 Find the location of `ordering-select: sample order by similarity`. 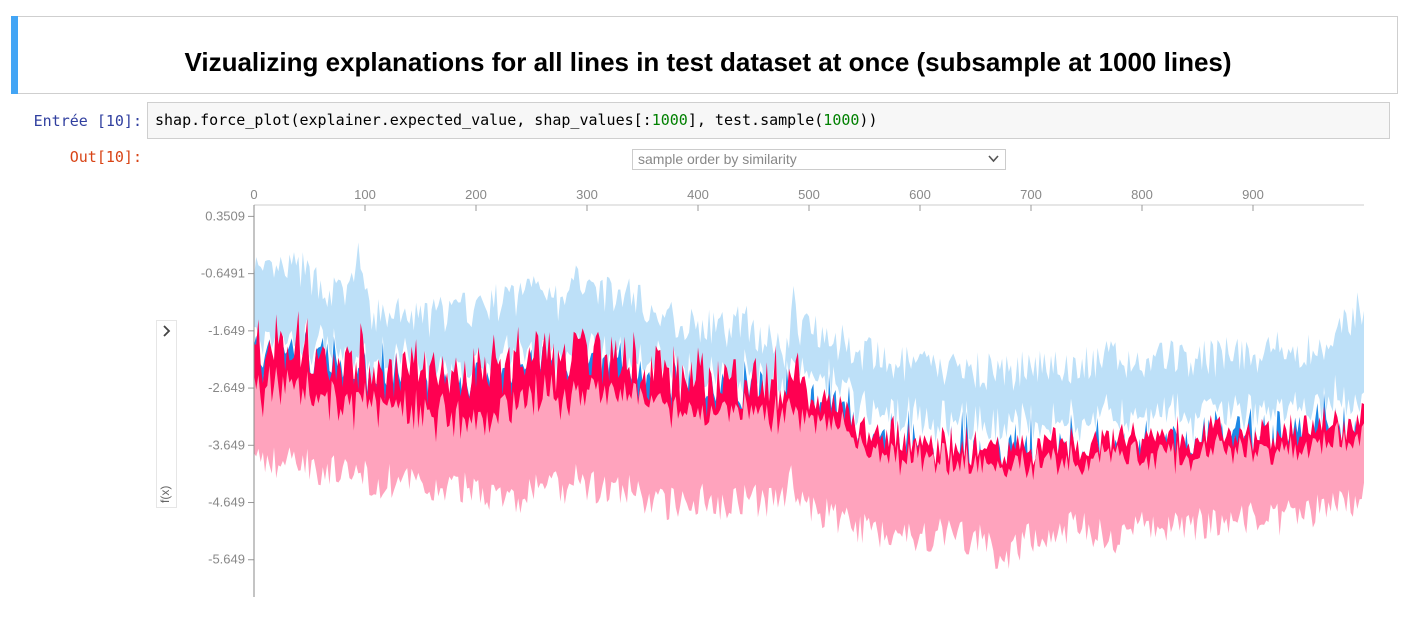

ordering-select: sample order by similarity is located at coordinates (819, 159).